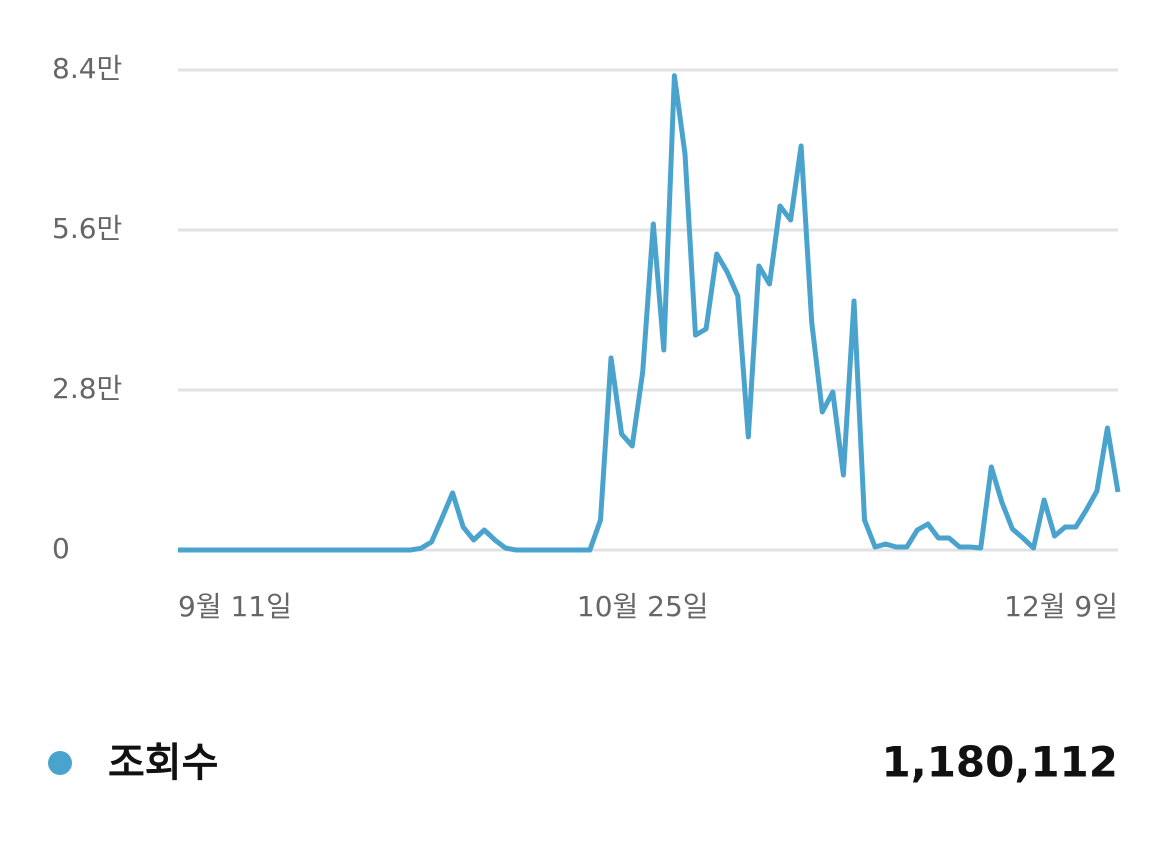  What do you see at coordinates (235, 606) in the screenshot?
I see `x-tick-label: 9월 11일` at bounding box center [235, 606].